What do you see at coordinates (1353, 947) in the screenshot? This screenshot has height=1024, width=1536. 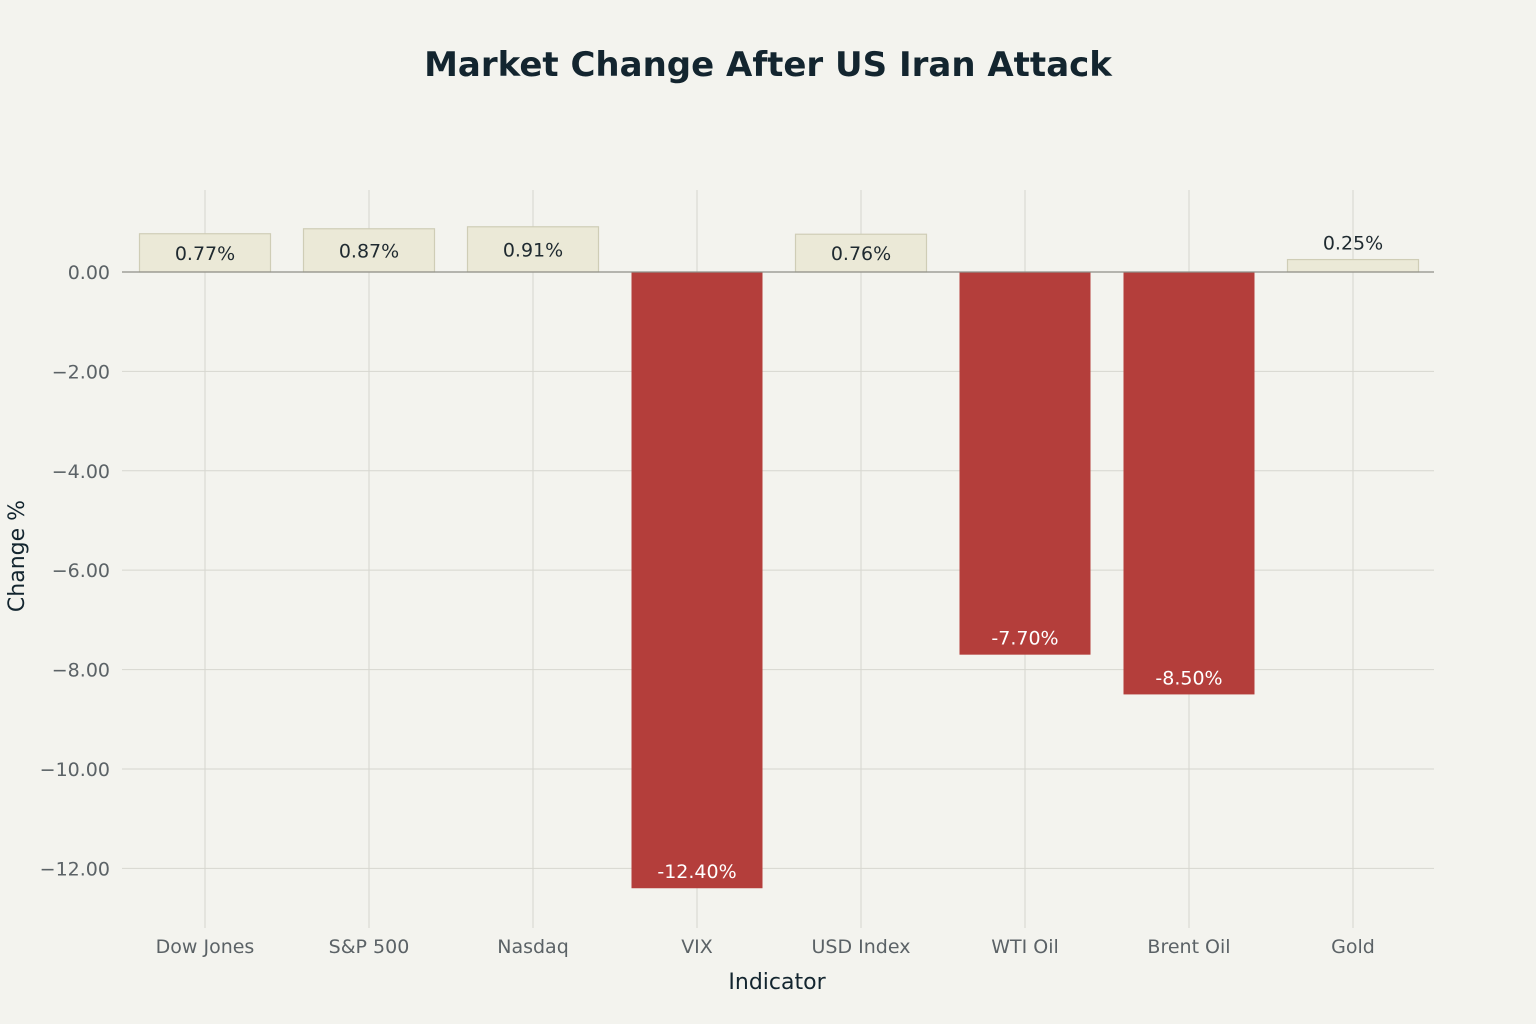 I see `x-tick-label: Gold` at bounding box center [1353, 947].